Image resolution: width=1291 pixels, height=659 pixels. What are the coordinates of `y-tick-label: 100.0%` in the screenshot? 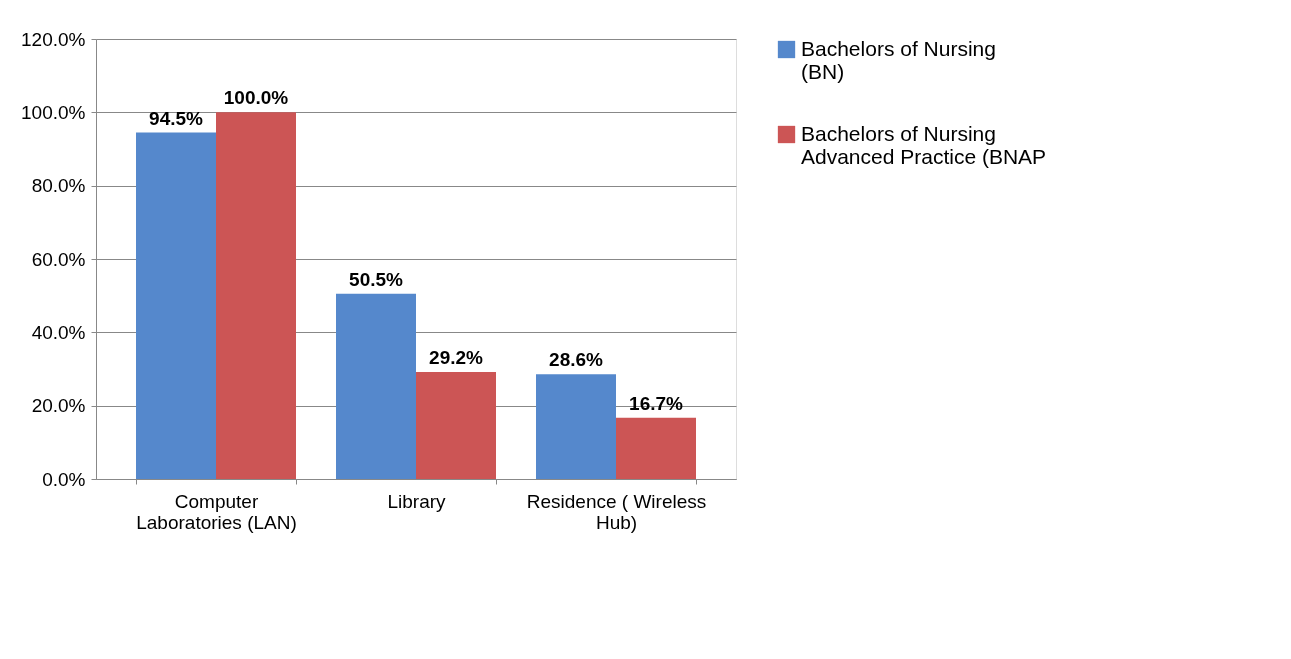 It's located at (53, 112).